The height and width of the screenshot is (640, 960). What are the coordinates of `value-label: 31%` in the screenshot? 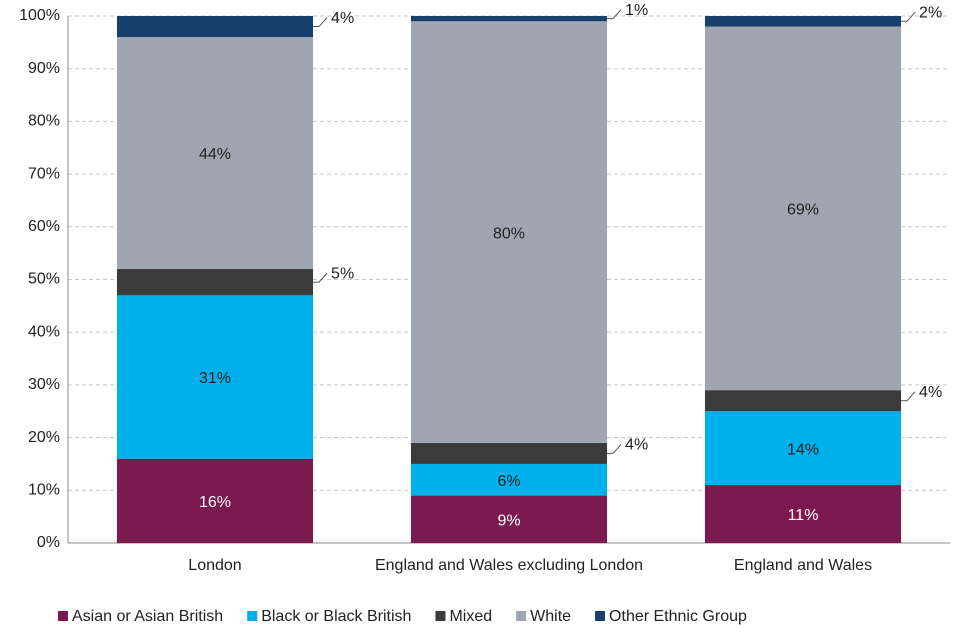 It's located at (215, 378).